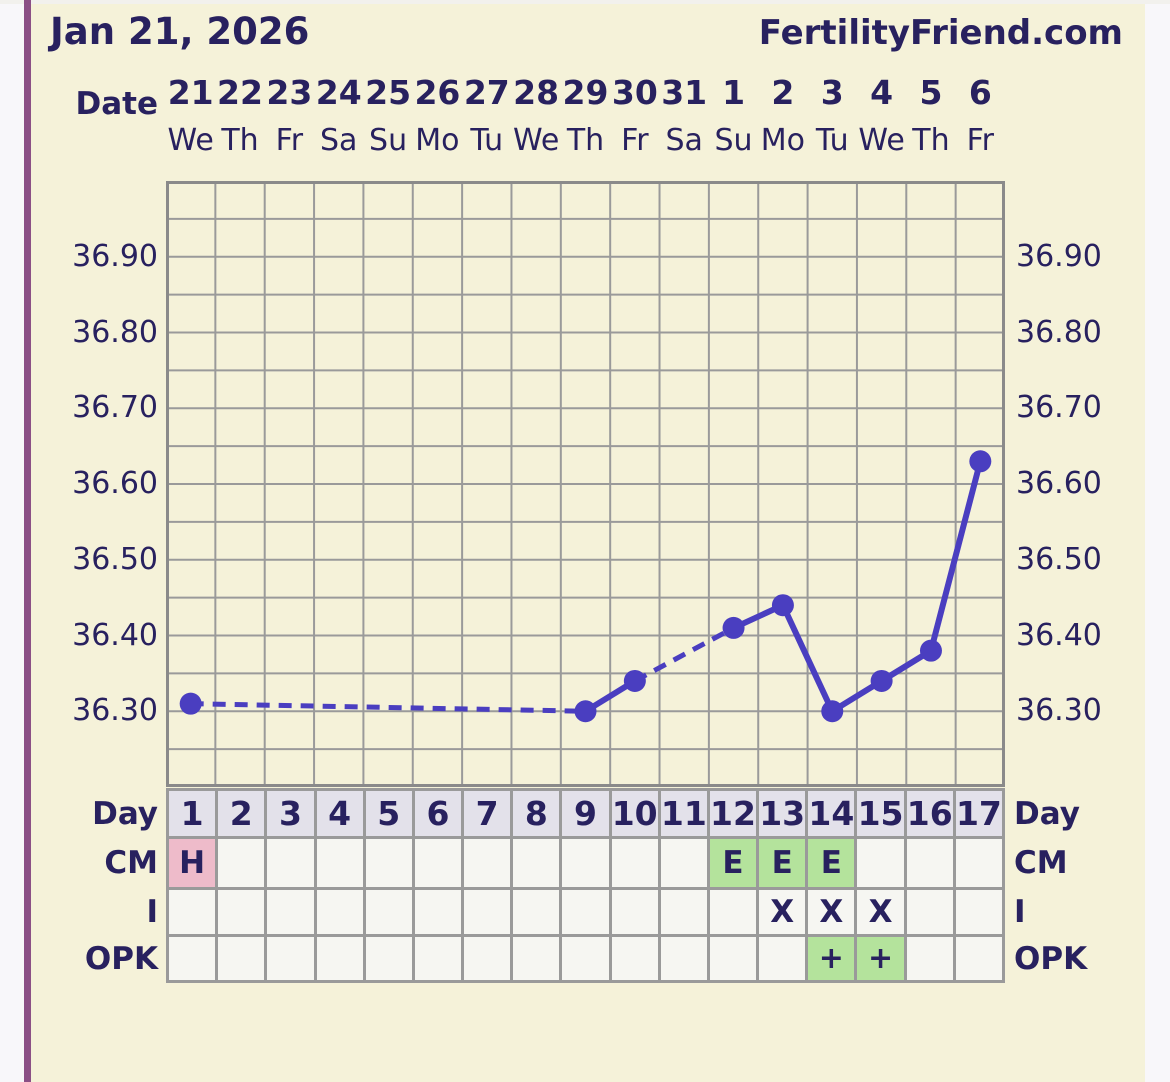 This screenshot has height=1082, width=1170. What do you see at coordinates (733, 140) in the screenshot?
I see `weekday-tick: Su` at bounding box center [733, 140].